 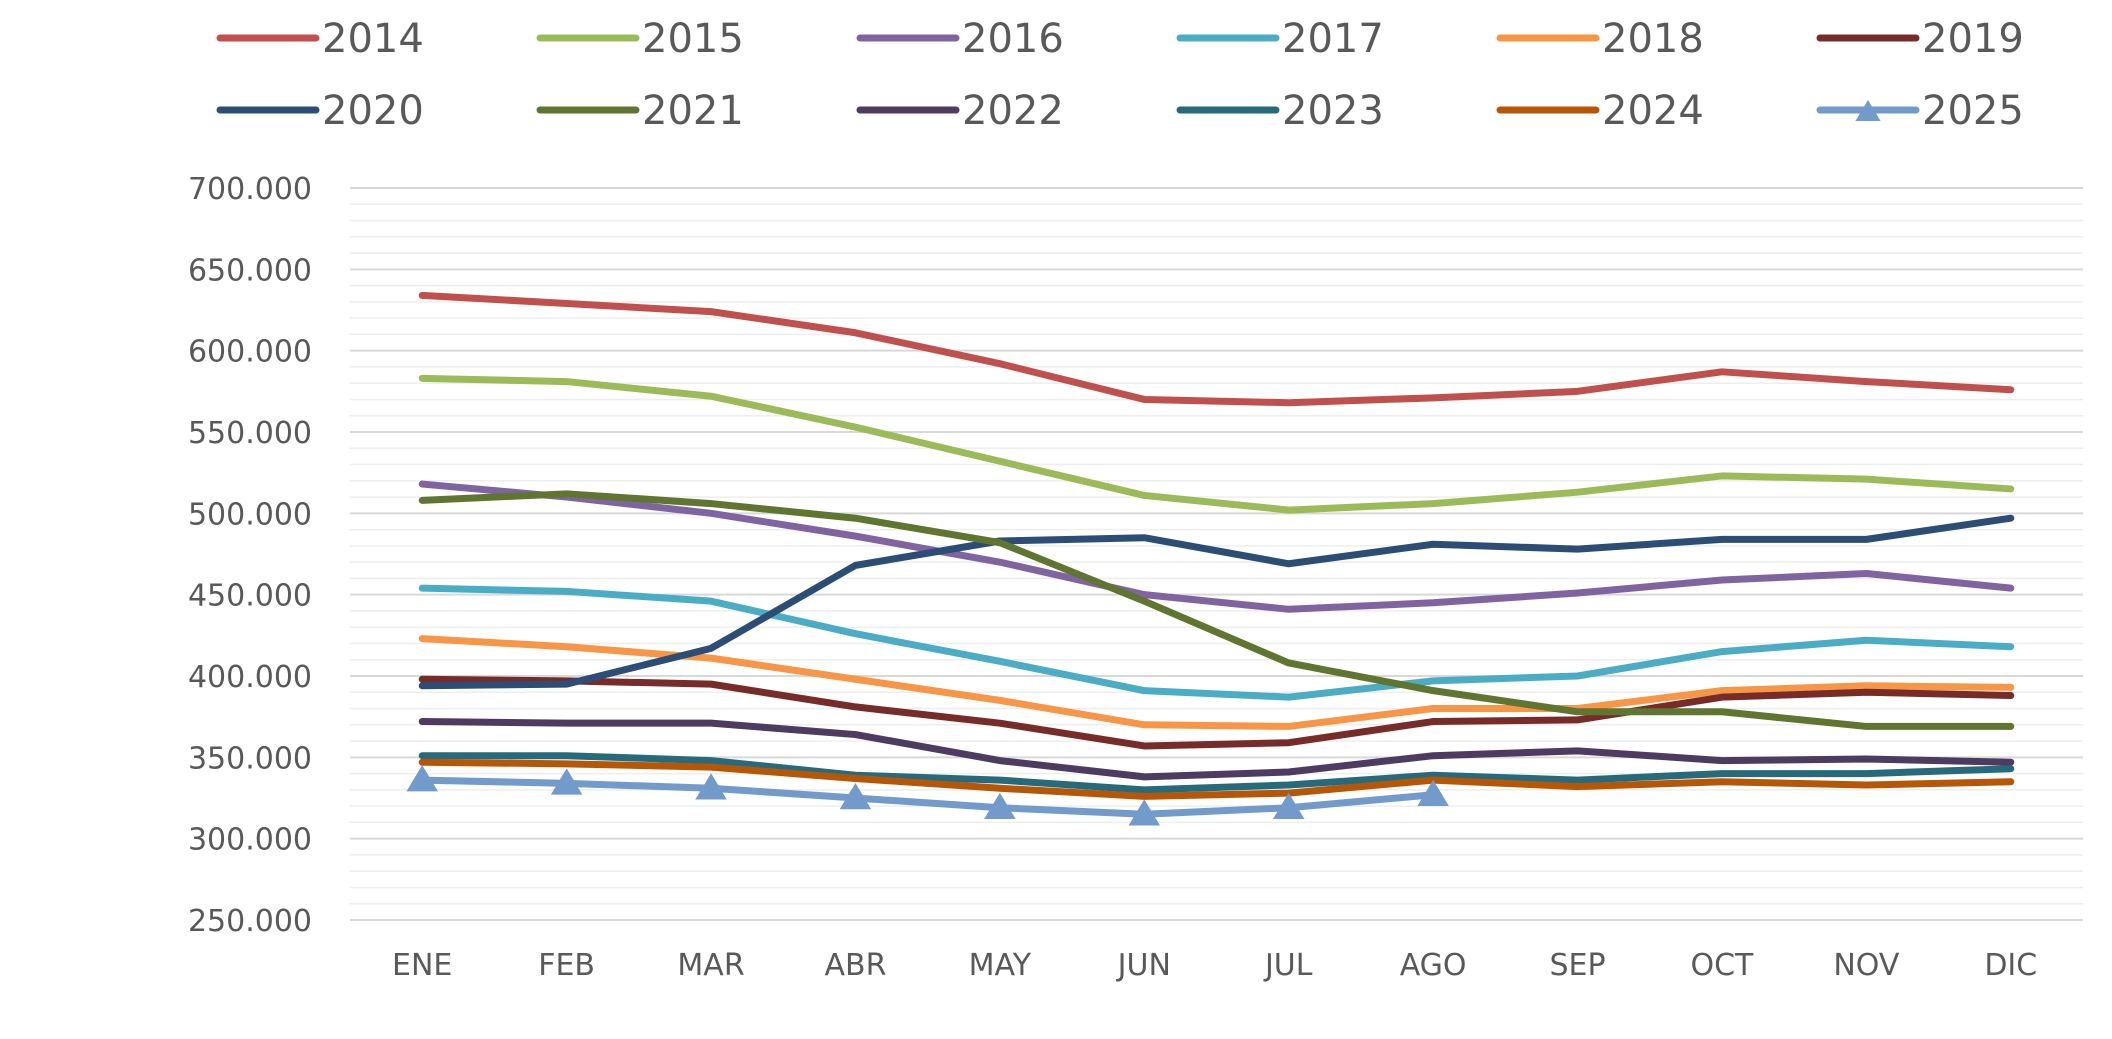 I want to click on legend-item-2014: 2014, so click(x=320, y=39).